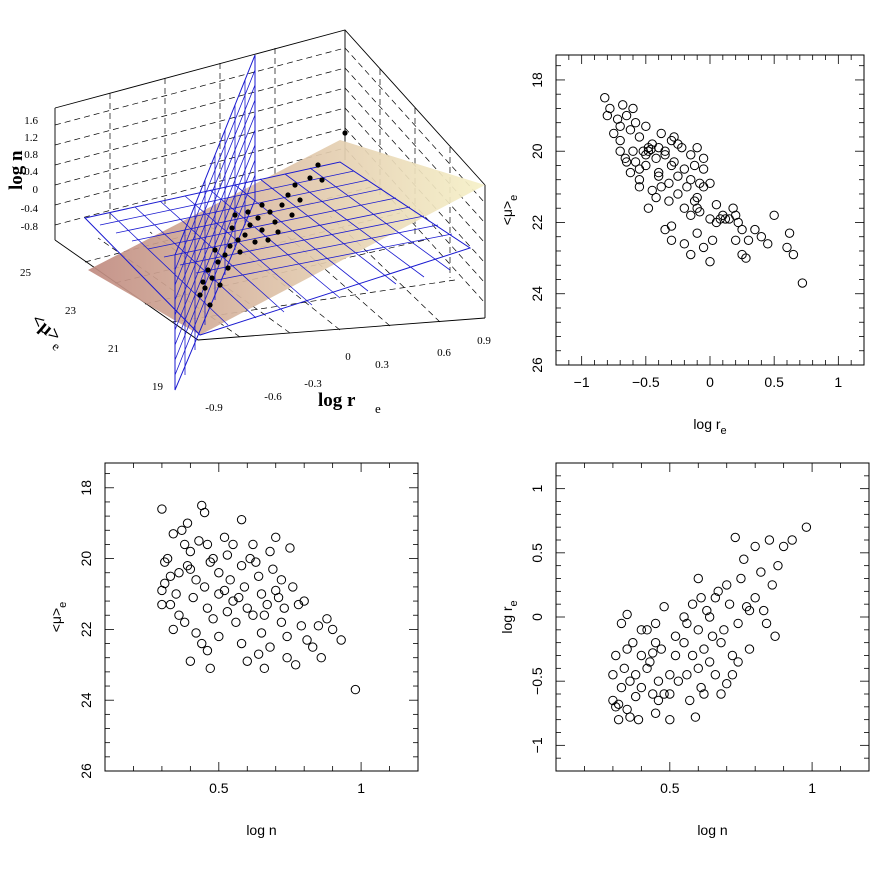  What do you see at coordinates (537, 553) in the screenshot?
I see `y-tick-label: 0.5` at bounding box center [537, 553].